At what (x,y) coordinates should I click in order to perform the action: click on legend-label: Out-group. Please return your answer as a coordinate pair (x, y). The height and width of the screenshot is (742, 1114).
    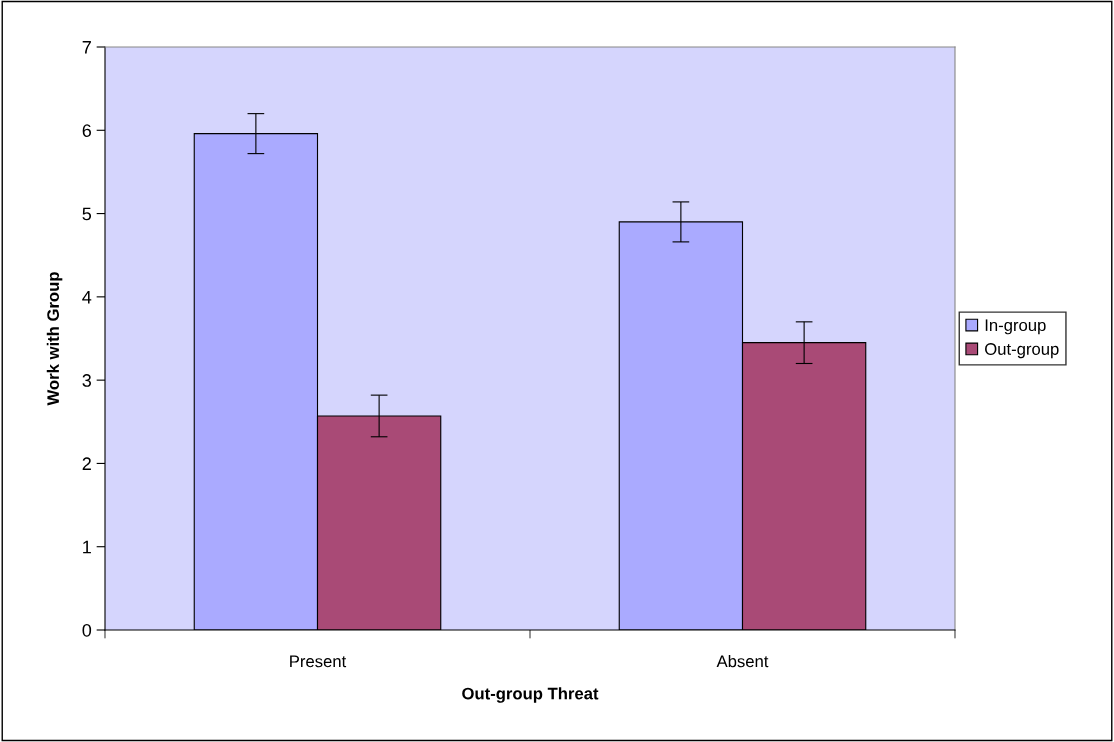
    Looking at the image, I should click on (1022, 351).